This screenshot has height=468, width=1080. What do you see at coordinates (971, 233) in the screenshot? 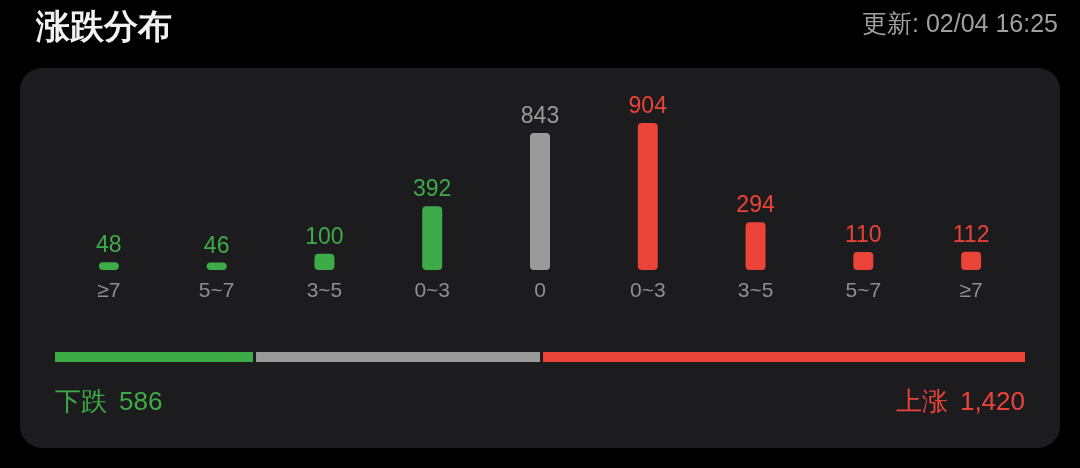
I see `data-label: 112` at bounding box center [971, 233].